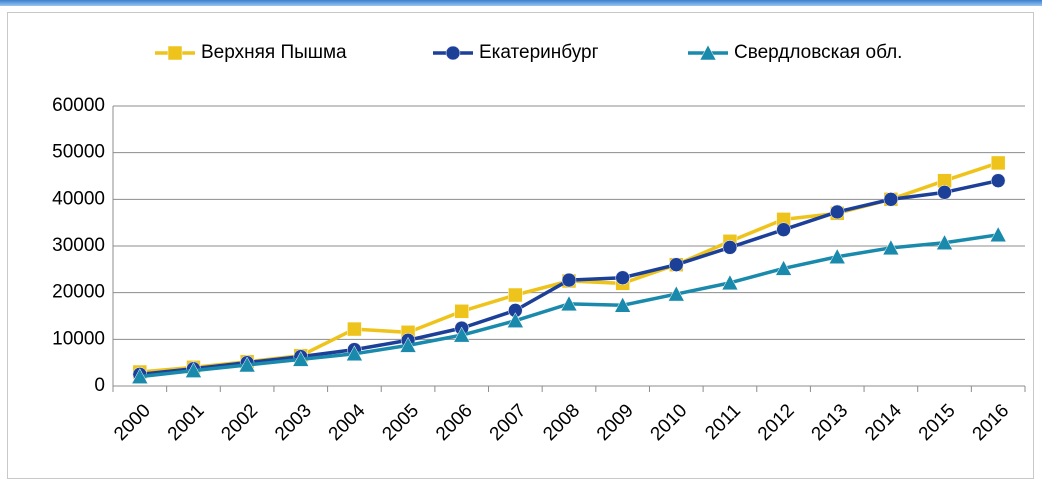 The width and height of the screenshot is (1042, 484). What do you see at coordinates (78, 152) in the screenshot?
I see `y-tick-label: 50000` at bounding box center [78, 152].